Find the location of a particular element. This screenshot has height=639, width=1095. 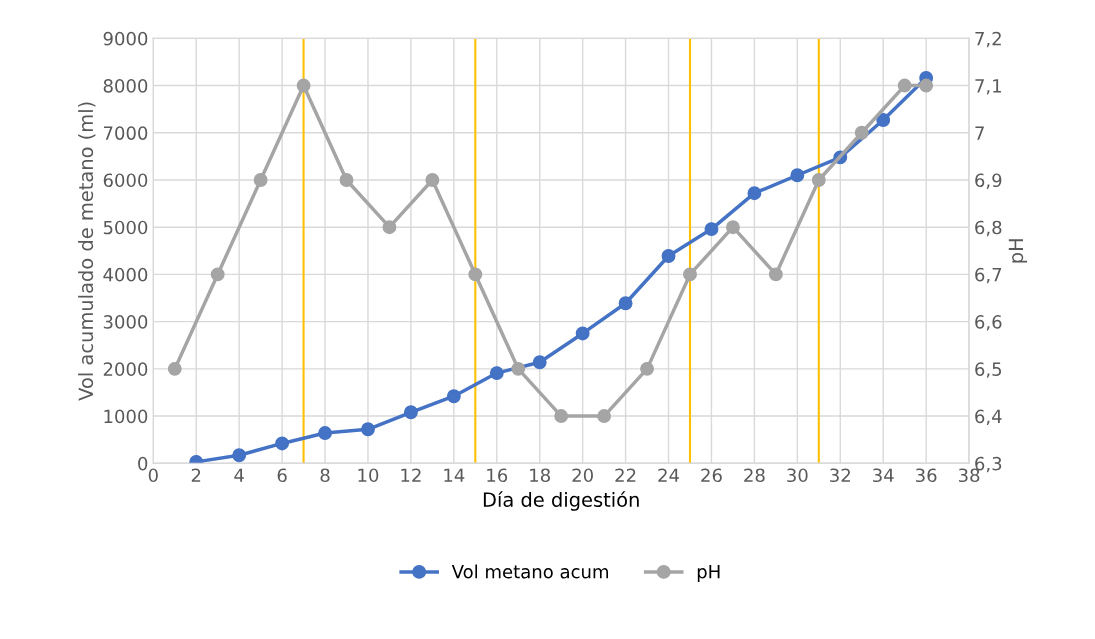

x-tick-label: 18 is located at coordinates (540, 475).